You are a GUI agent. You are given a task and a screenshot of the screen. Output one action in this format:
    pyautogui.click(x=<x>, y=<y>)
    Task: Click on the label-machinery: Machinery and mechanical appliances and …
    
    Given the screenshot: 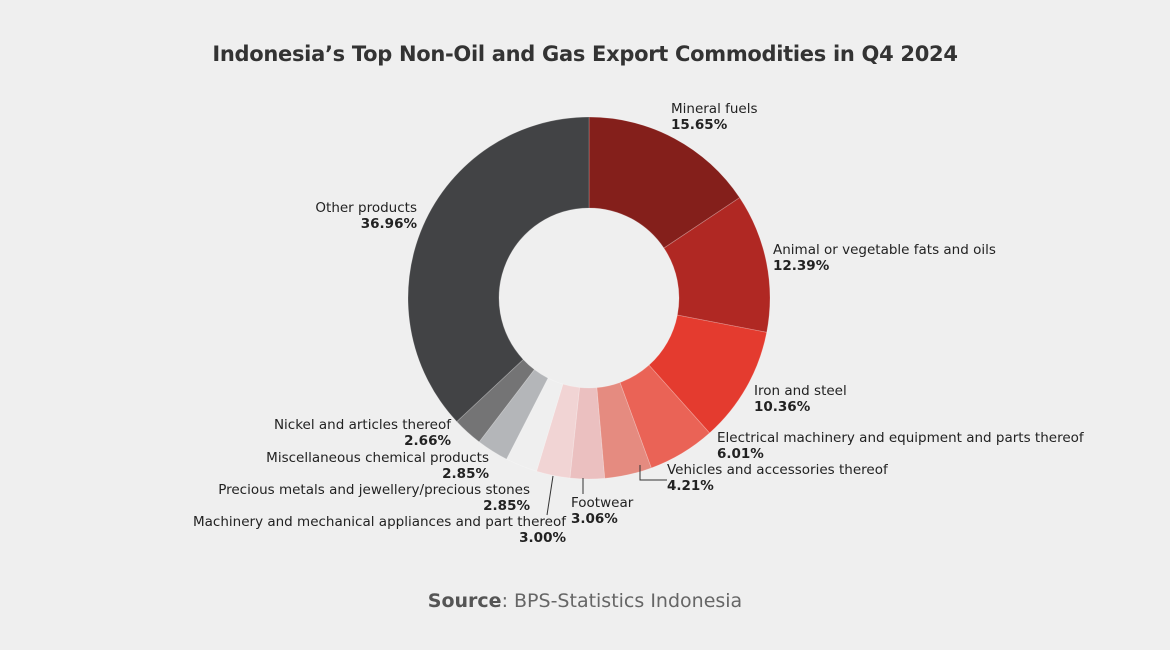 What is the action you would take?
    pyautogui.click(x=379, y=530)
    